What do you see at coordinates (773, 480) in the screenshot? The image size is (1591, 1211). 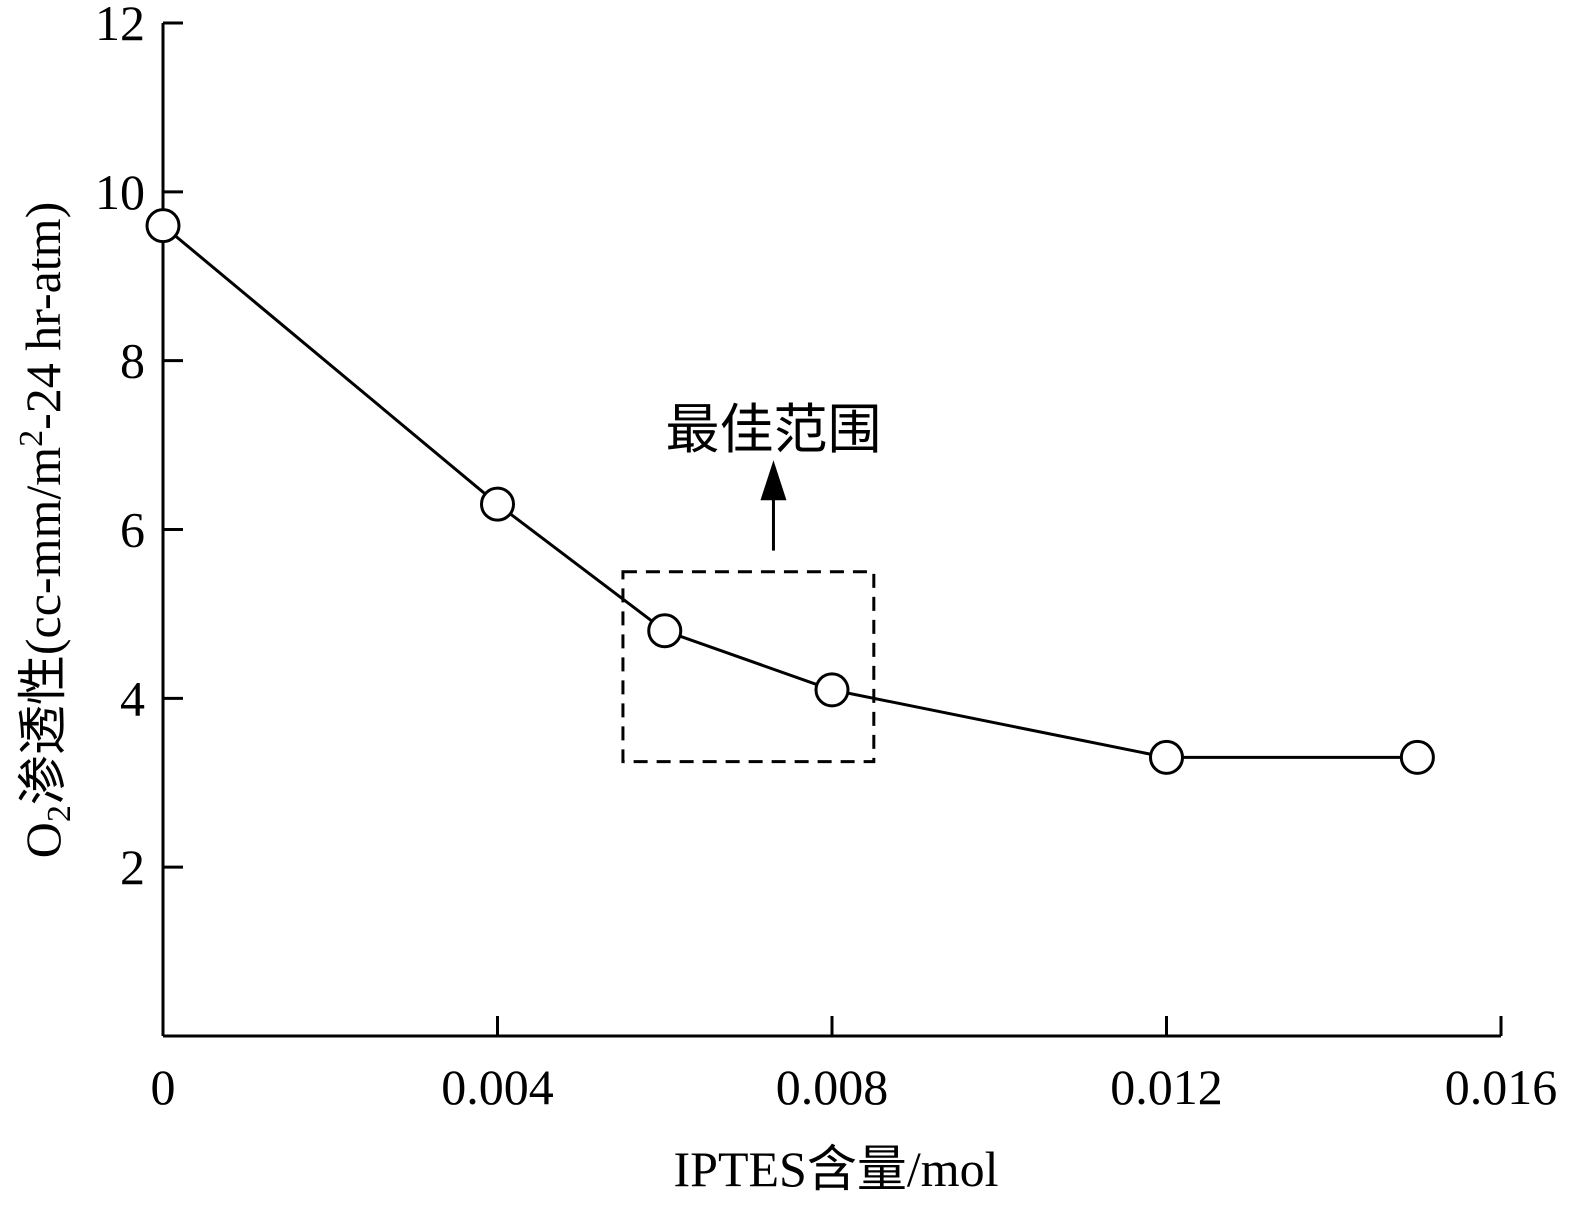 I see `annotation-arrow-head` at bounding box center [773, 480].